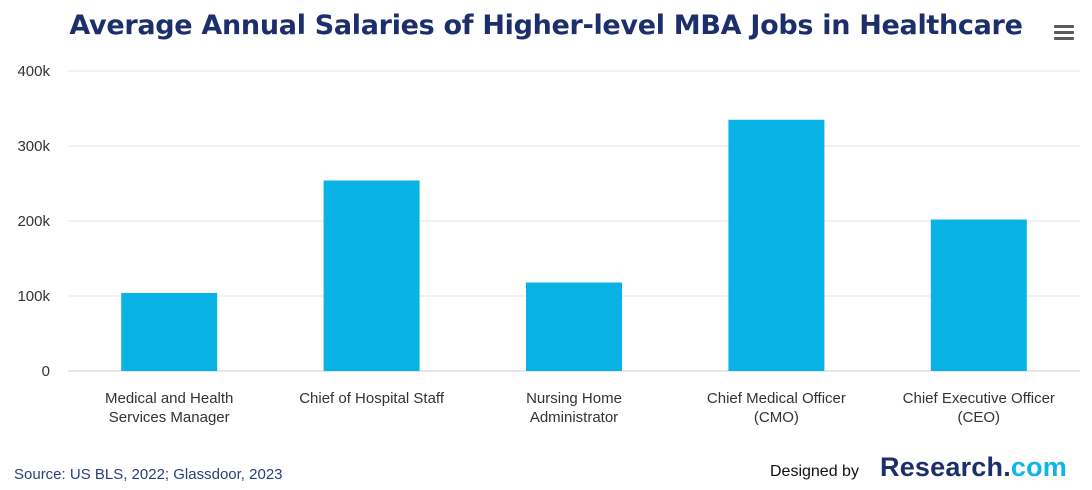 The width and height of the screenshot is (1092, 490). What do you see at coordinates (776, 408) in the screenshot?
I see `x-tick-label: Chief Medical Officer (CMO)` at bounding box center [776, 408].